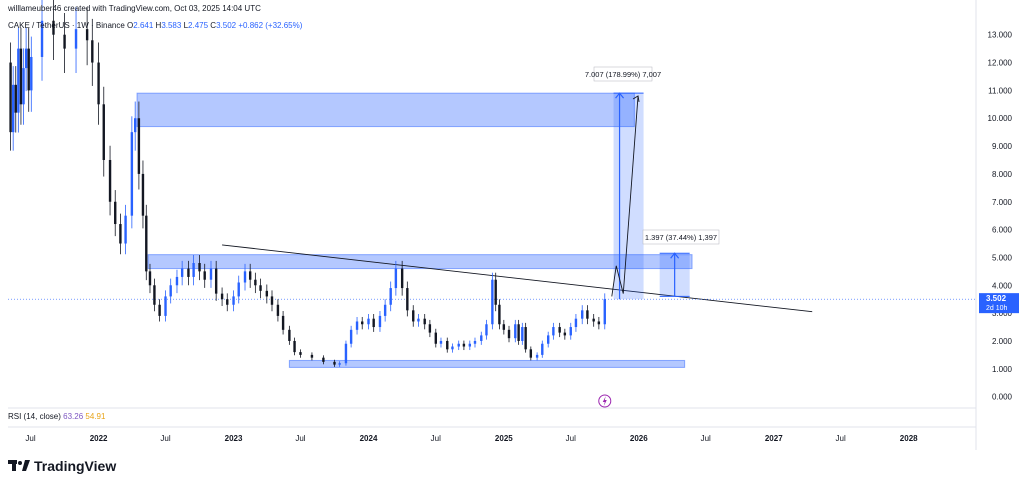  I want to click on tradingview-logo: TradingView, so click(62, 466).